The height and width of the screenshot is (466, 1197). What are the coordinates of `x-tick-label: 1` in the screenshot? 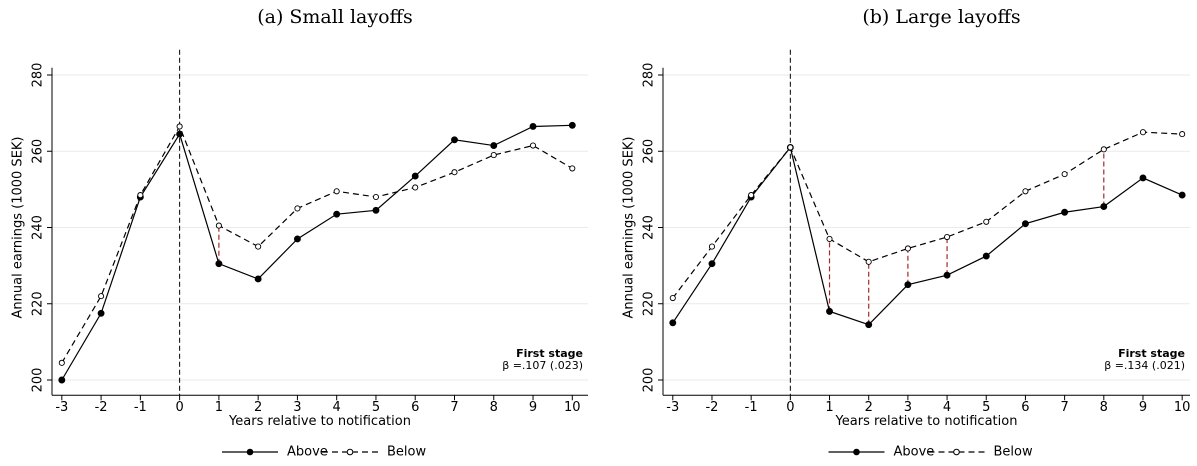 It's located at (829, 407).